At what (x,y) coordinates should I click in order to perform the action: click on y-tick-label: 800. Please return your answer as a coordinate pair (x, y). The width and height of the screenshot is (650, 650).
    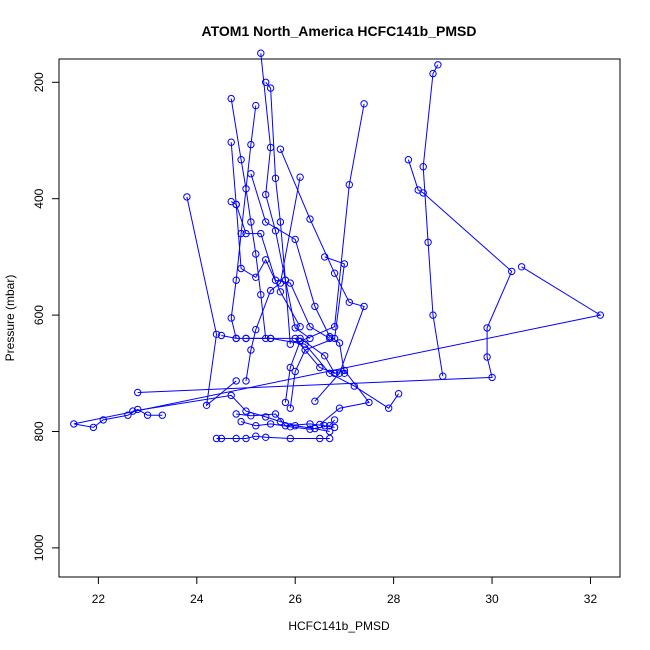
    Looking at the image, I should click on (39, 431).